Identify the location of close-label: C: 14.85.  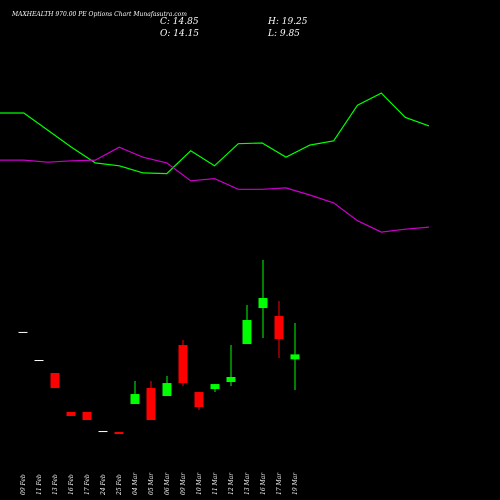
(179, 22).